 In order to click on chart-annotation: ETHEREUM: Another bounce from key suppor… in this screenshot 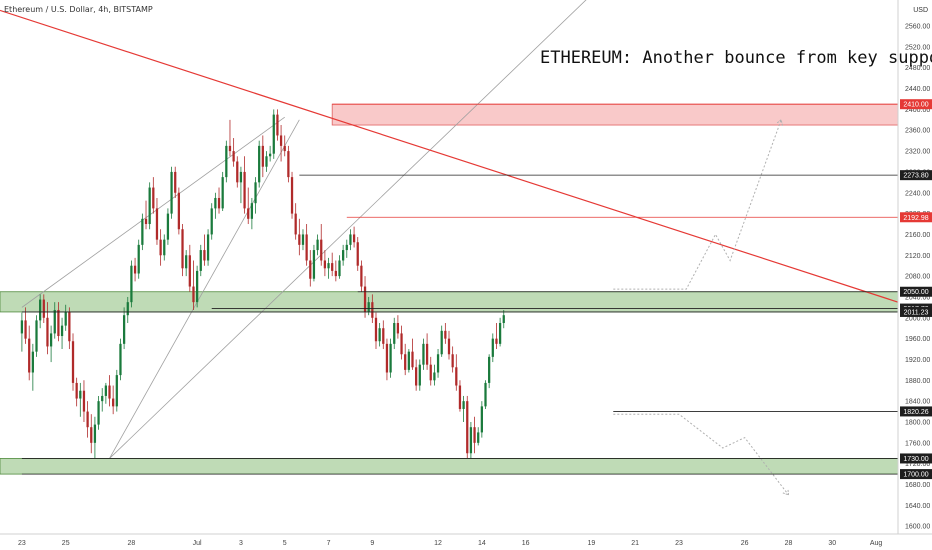, I will do `click(736, 58)`.